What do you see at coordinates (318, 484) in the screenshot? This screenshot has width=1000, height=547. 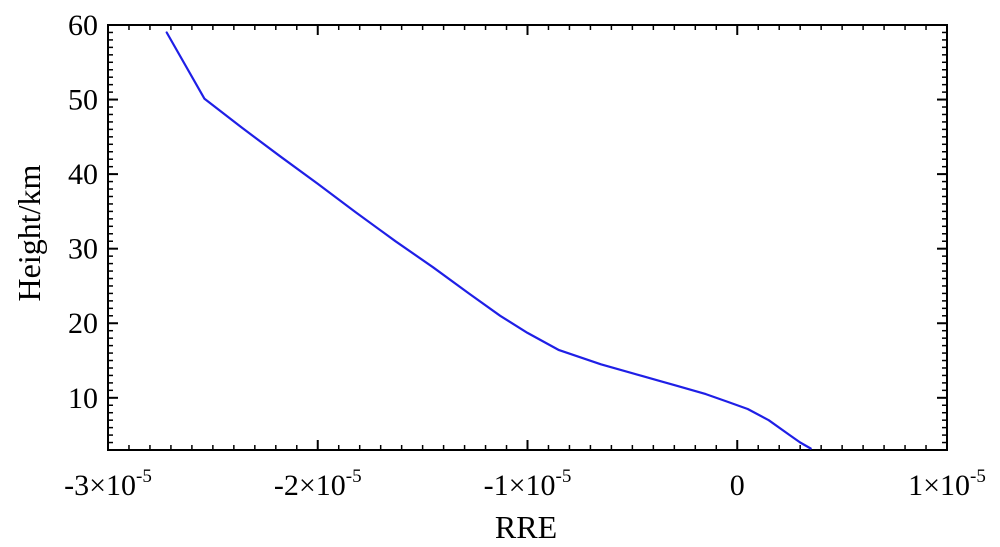 I see `x-tick-label: -2×10⁻⁵` at bounding box center [318, 484].